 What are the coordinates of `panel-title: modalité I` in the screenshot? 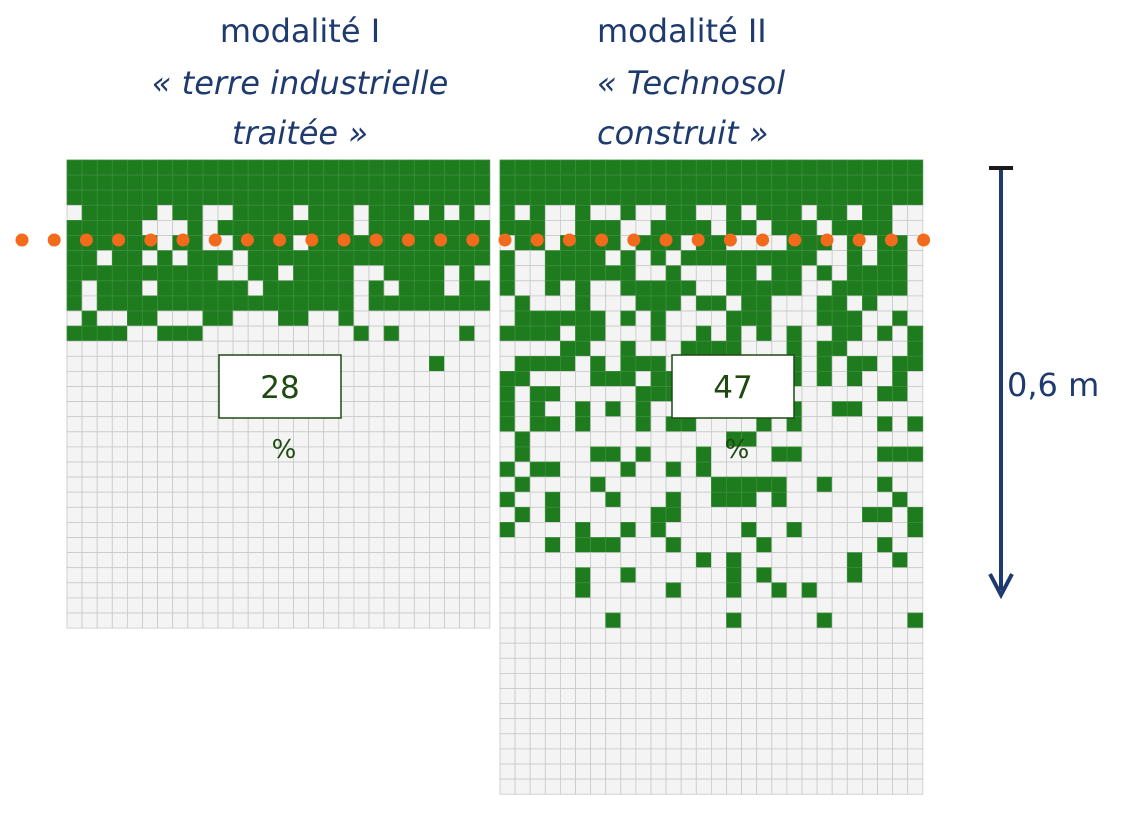 It's located at (300, 31).